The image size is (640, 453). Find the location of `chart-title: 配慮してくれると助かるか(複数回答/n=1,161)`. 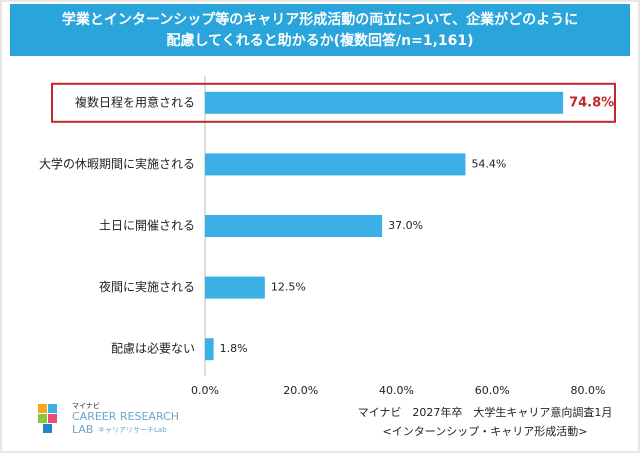

chart-title: 配慮してくれると助かるか(複数回答/n=1,161) is located at coordinates (319, 40).